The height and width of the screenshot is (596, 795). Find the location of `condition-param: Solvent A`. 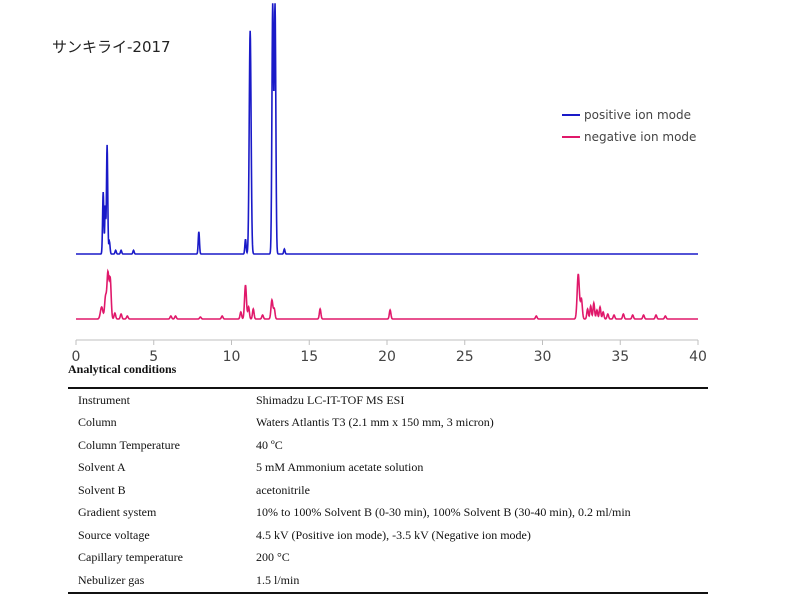

condition-param: Solvent A is located at coordinates (102, 467).